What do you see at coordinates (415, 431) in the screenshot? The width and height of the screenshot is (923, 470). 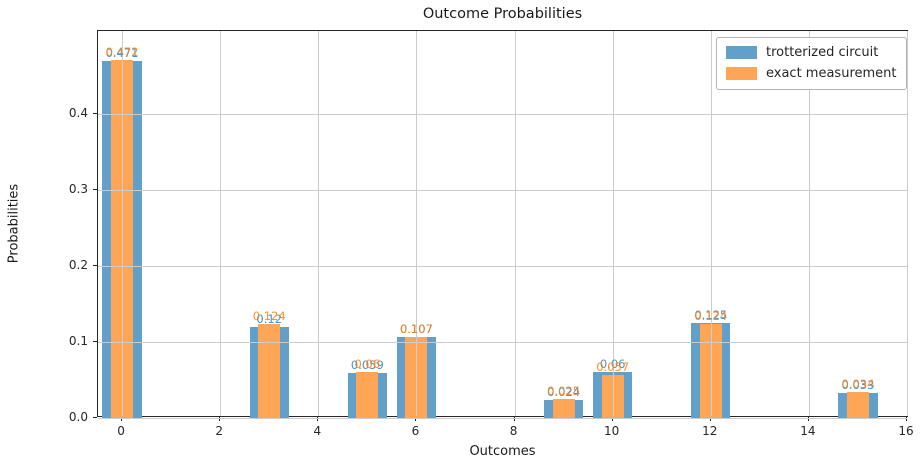 I see `x-tick-label: 6` at bounding box center [415, 431].